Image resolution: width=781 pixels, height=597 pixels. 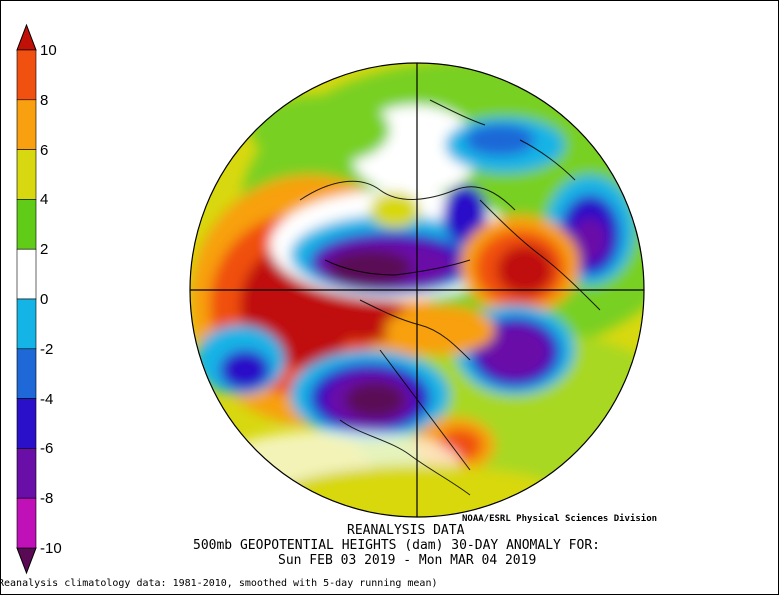 What do you see at coordinates (47, 449) in the screenshot?
I see `colorbar-tick-label: -6` at bounding box center [47, 449].